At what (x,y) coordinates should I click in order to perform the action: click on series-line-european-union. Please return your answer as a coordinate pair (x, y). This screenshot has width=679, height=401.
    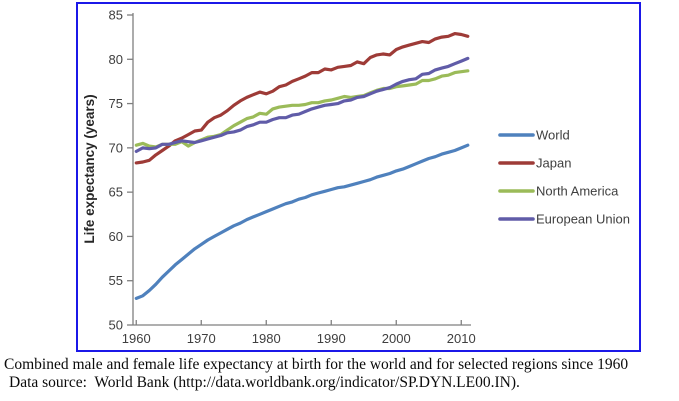
    Looking at the image, I should click on (302, 104).